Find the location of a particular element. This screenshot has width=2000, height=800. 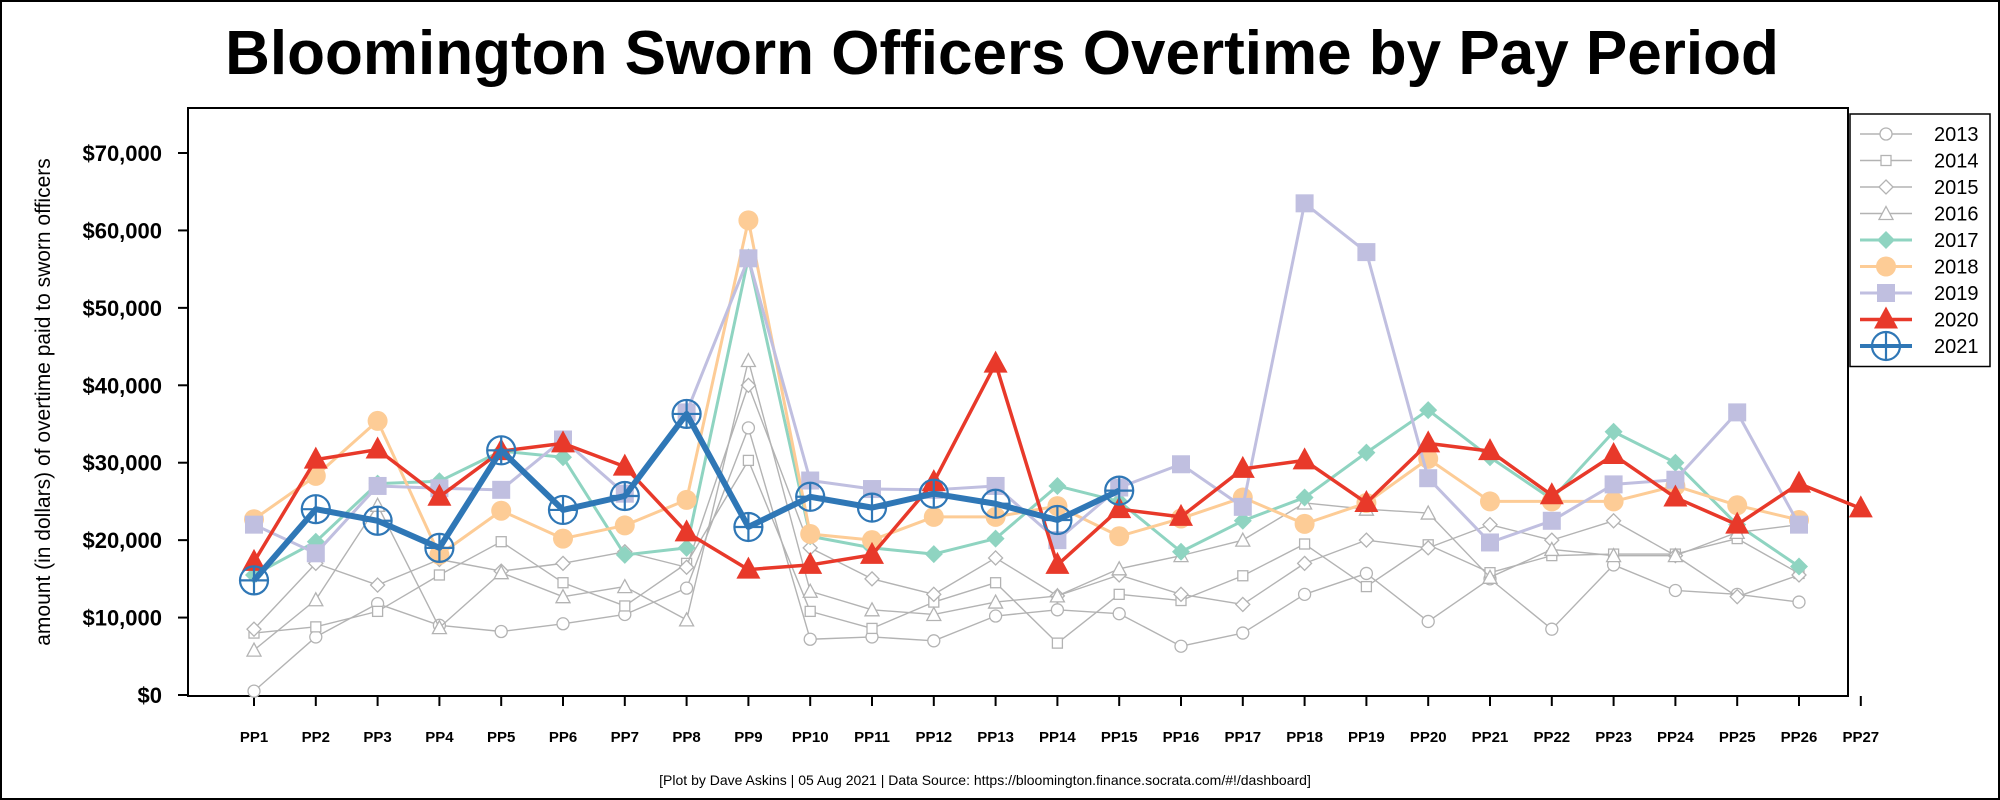

y-tick-label: $50,000 is located at coordinates (122, 308).